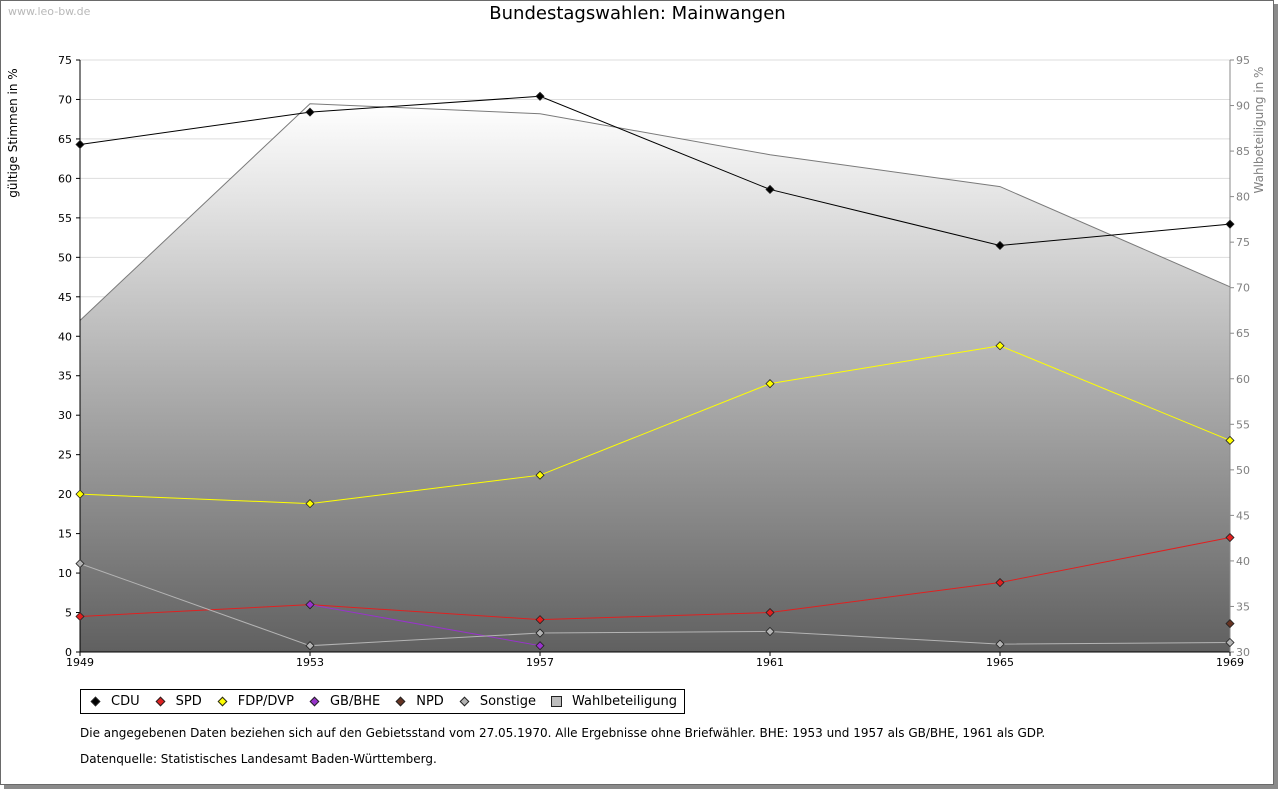 The image size is (1280, 791). Describe the element at coordinates (1230, 537) in the screenshot. I see `point-spd-1969` at that location.